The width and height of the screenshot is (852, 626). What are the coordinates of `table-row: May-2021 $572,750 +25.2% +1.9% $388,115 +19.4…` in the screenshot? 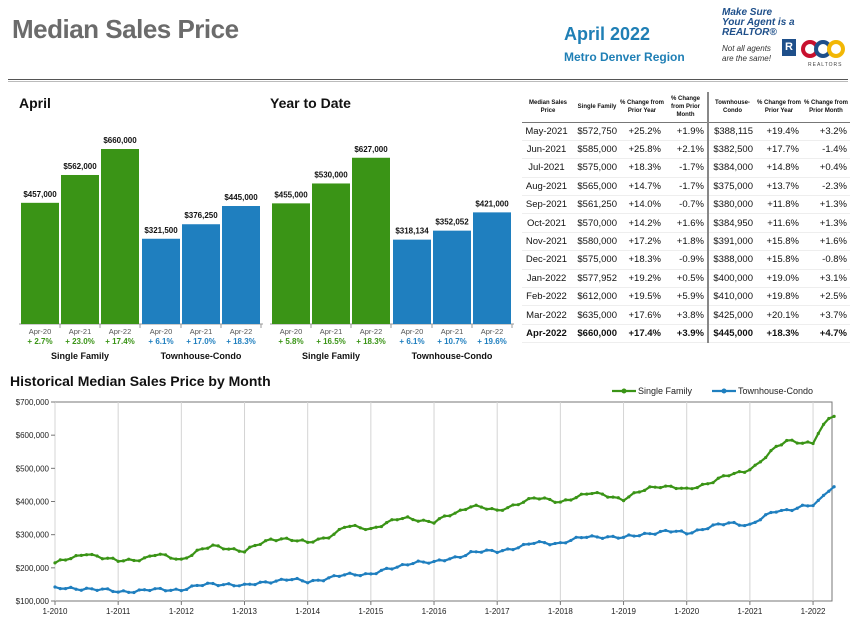 It's located at (686, 131).